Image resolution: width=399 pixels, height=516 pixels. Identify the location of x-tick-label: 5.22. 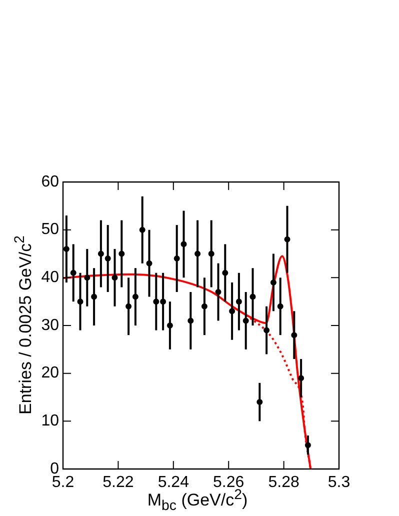
(118, 483).